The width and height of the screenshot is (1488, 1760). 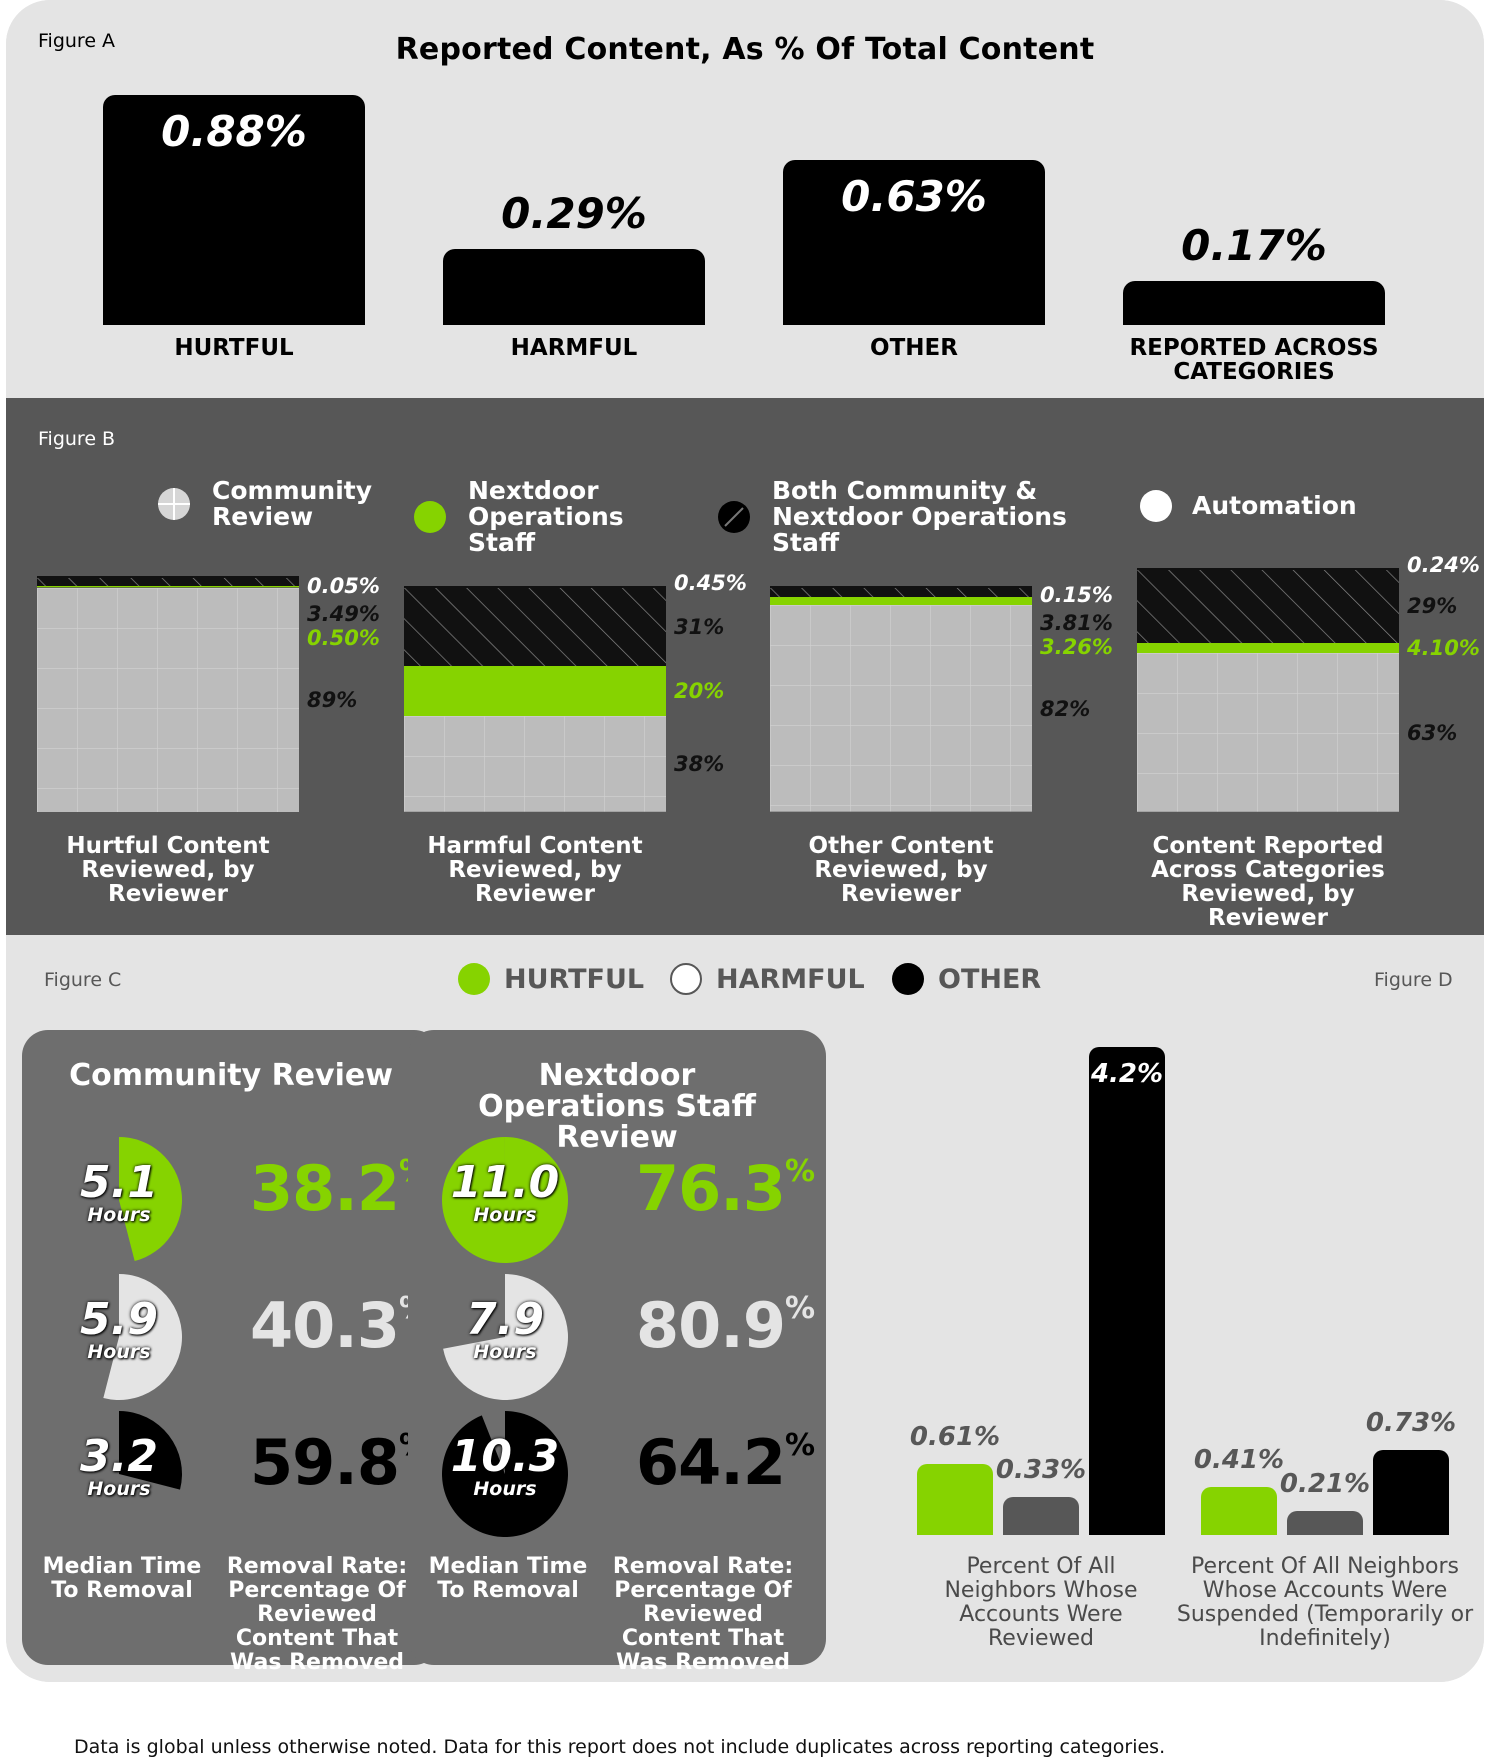 I want to click on segment-label-1-3: 0.45%, so click(x=710, y=582).